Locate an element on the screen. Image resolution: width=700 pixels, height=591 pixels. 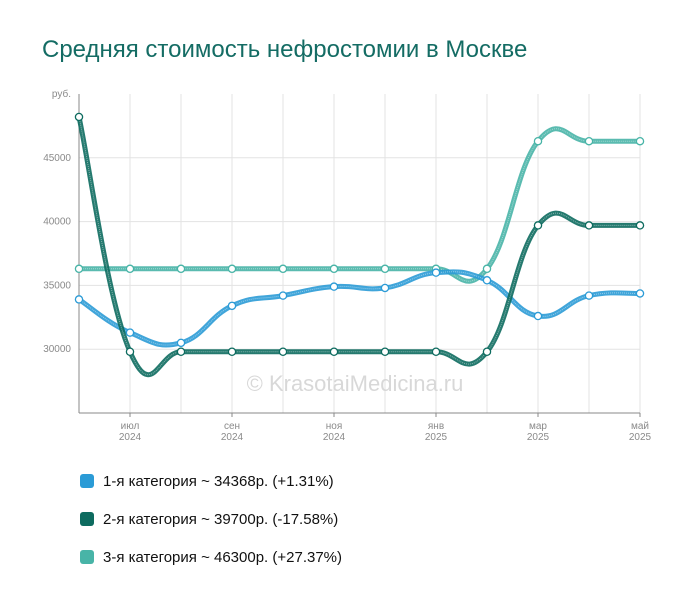
legend-item-1: 1-я категория ~ 34368р. (+1.31%) is located at coordinates (211, 481).